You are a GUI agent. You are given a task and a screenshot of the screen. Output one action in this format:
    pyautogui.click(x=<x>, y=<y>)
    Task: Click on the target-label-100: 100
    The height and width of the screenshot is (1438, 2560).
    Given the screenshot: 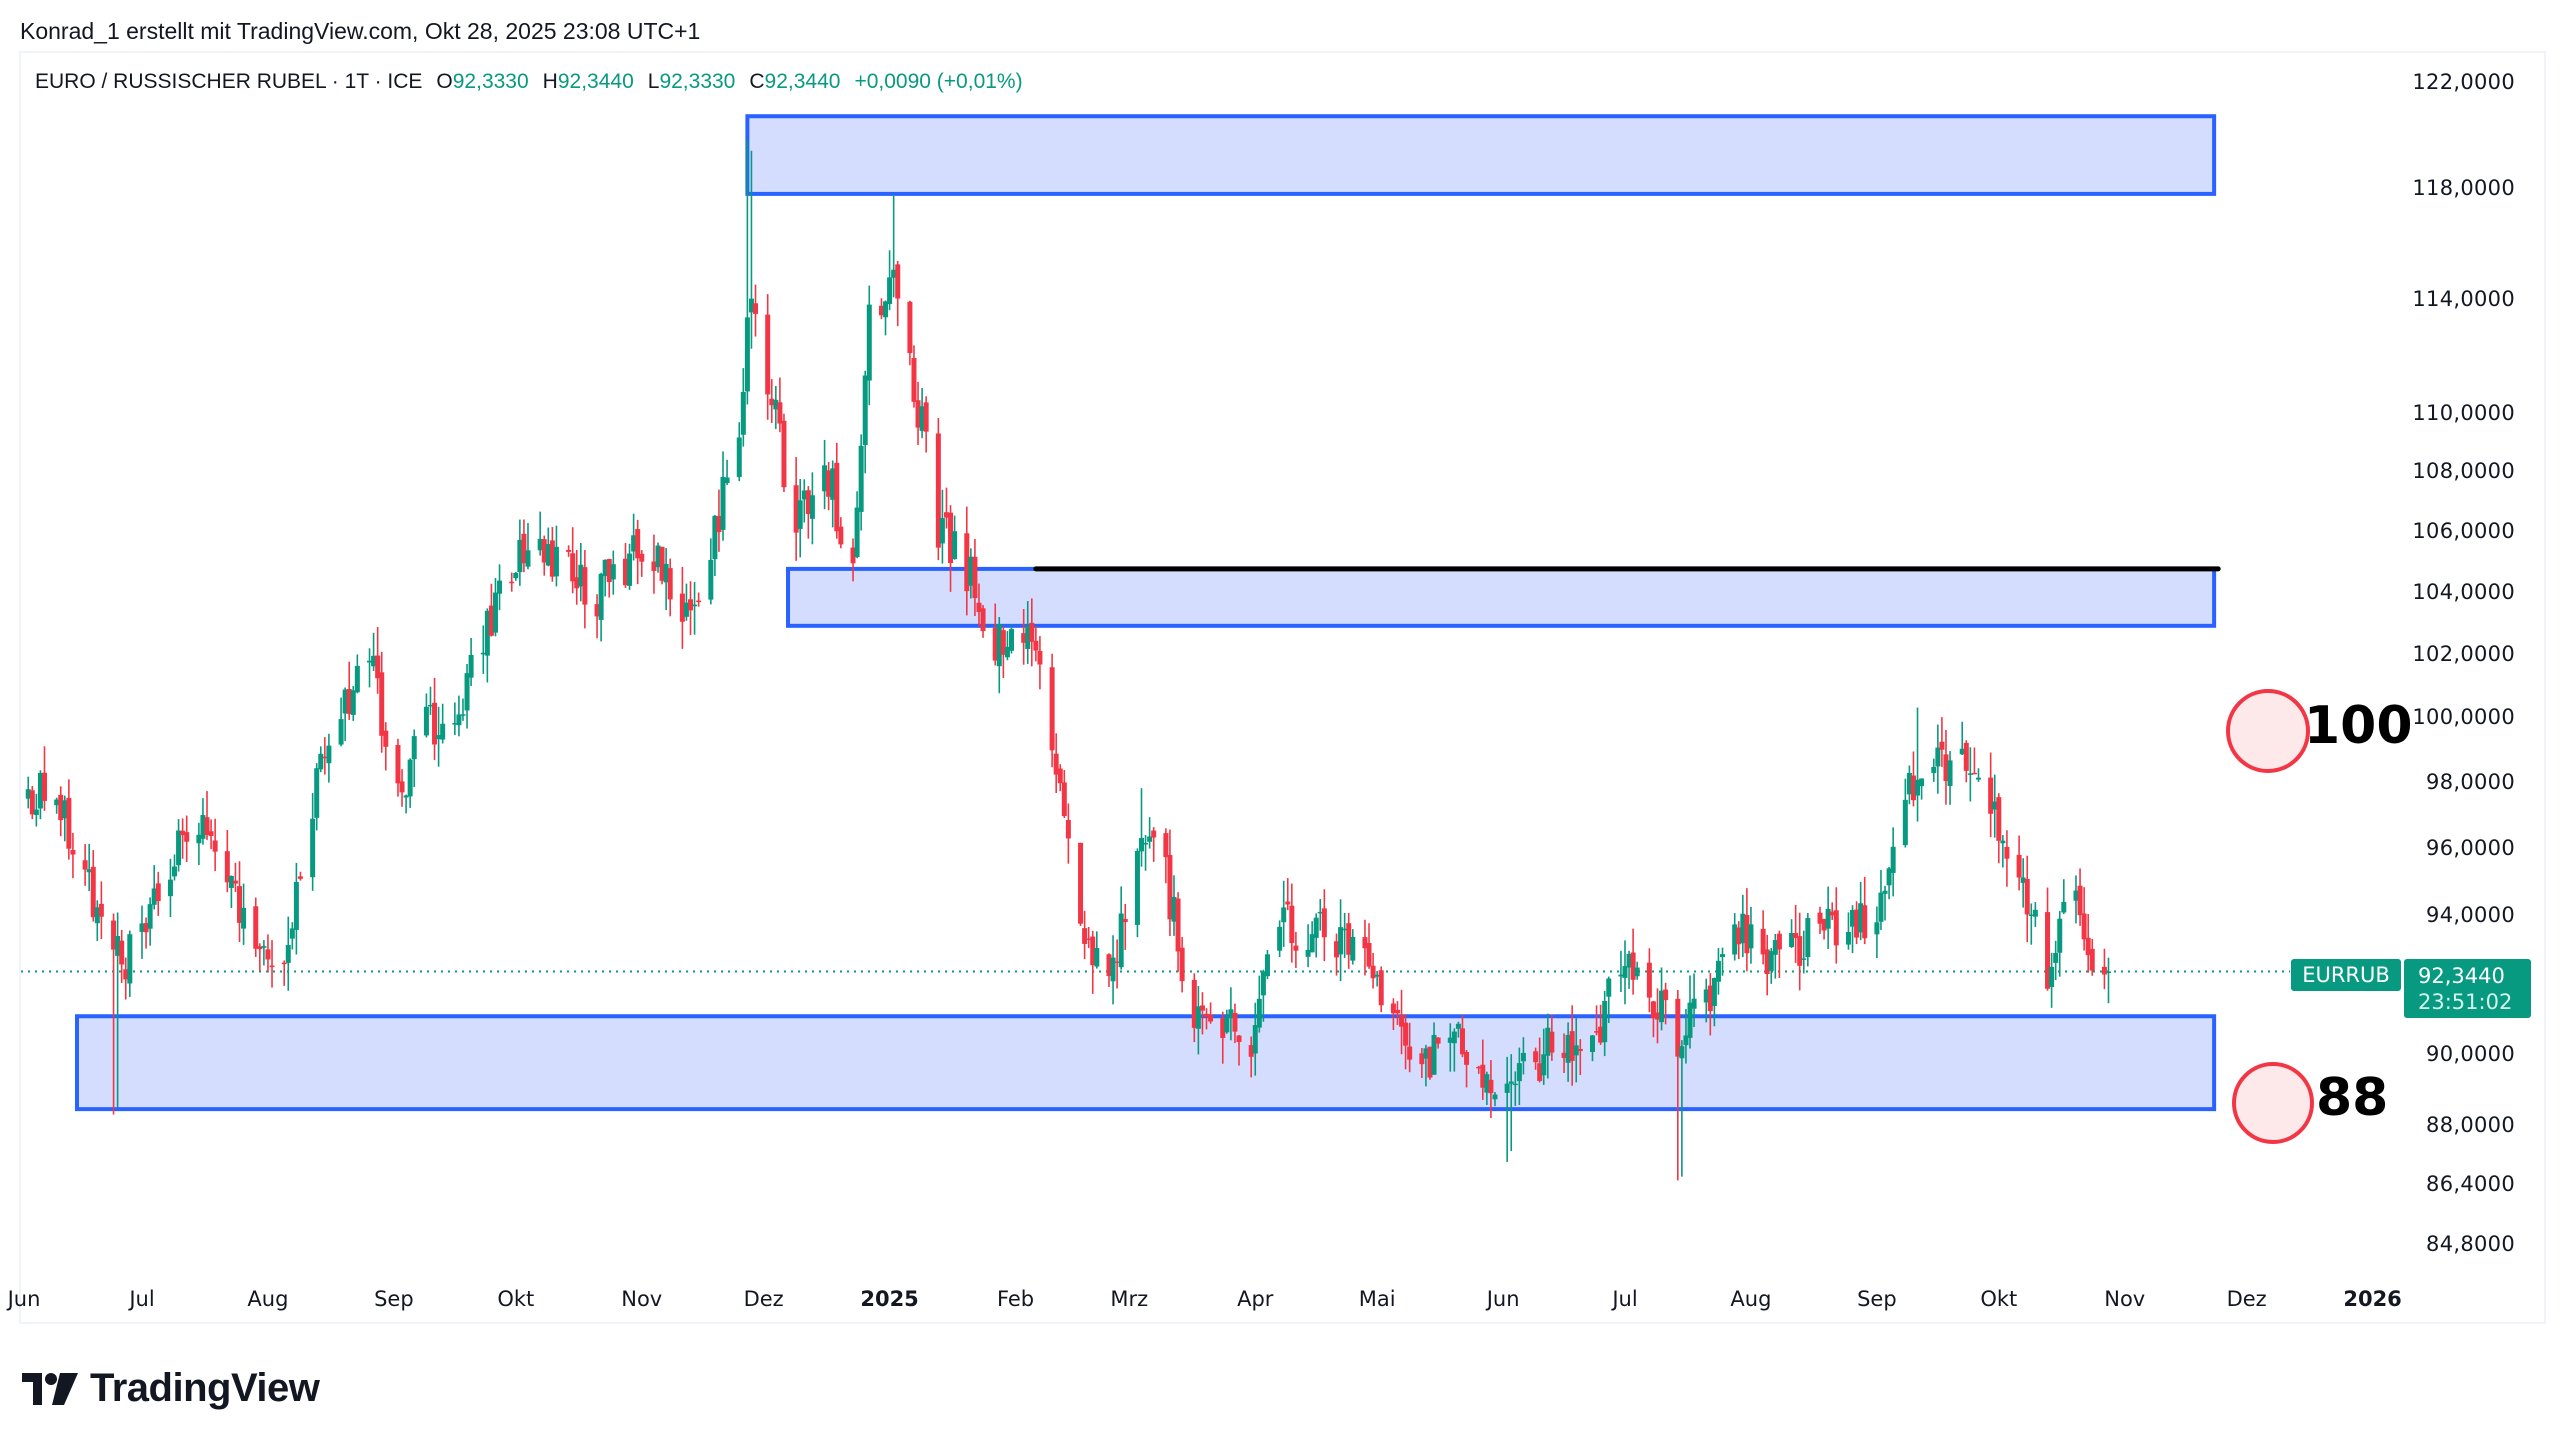 What is the action you would take?
    pyautogui.click(x=2358, y=726)
    